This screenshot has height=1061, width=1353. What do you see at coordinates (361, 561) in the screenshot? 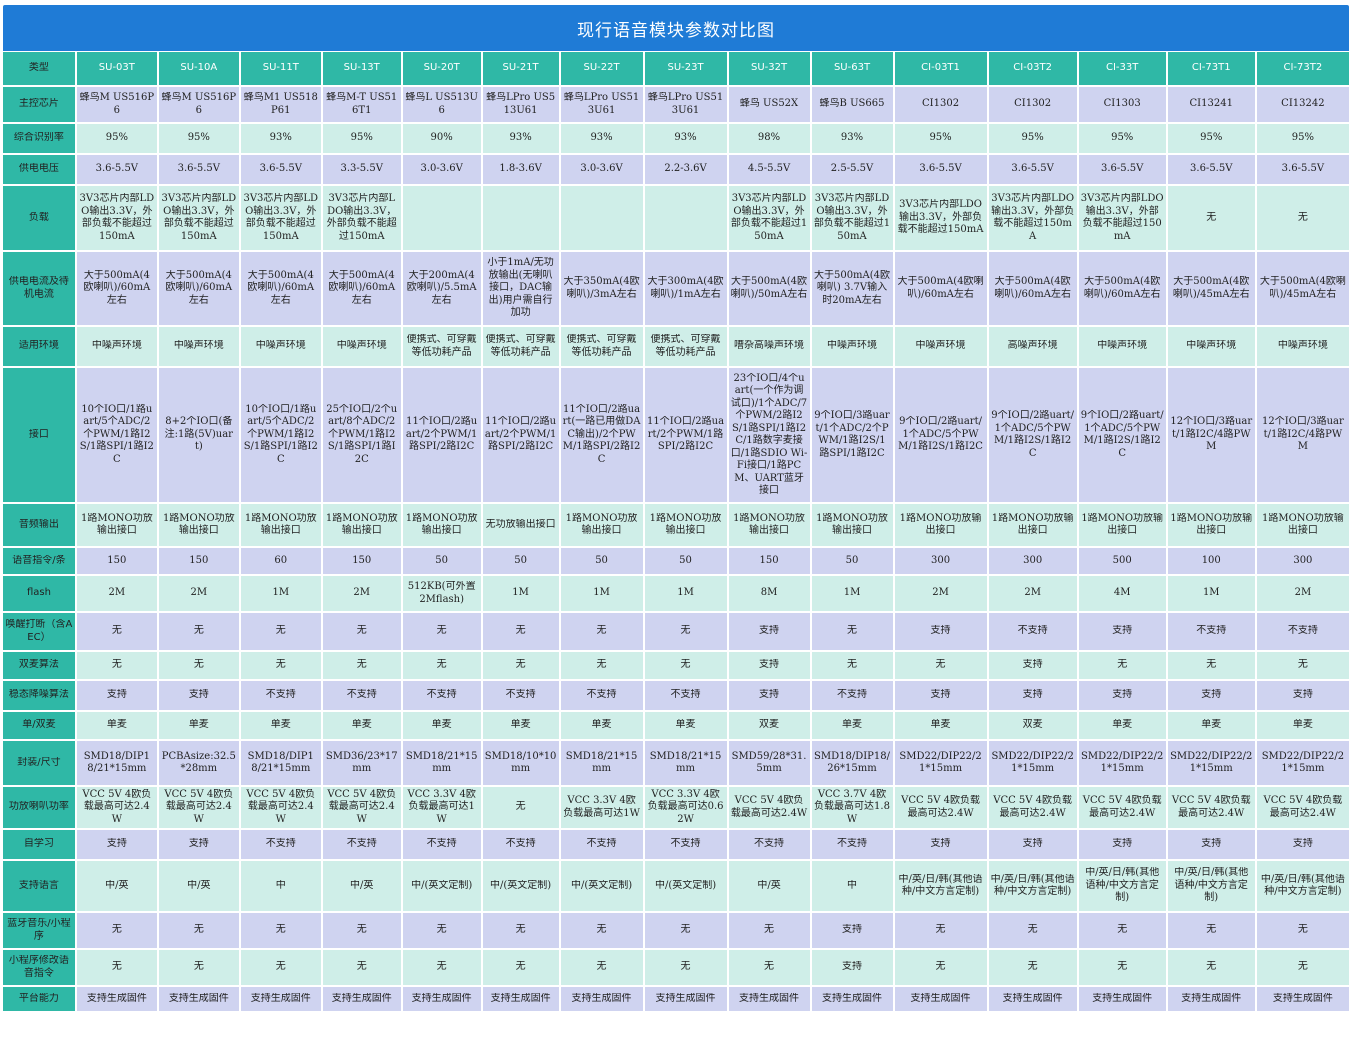
I see `table-cell: 150` at bounding box center [361, 561].